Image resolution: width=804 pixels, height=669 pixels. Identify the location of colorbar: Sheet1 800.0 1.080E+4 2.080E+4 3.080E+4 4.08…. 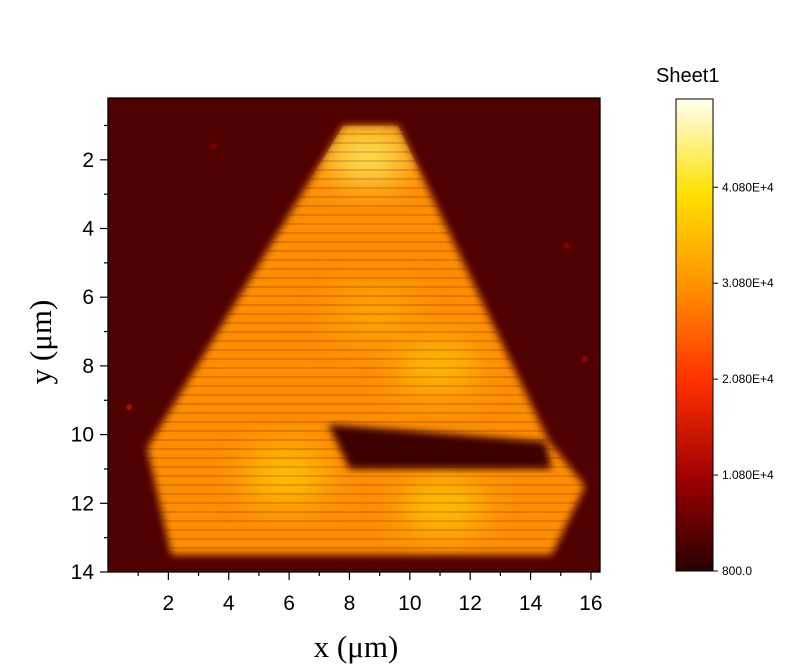
(715, 321).